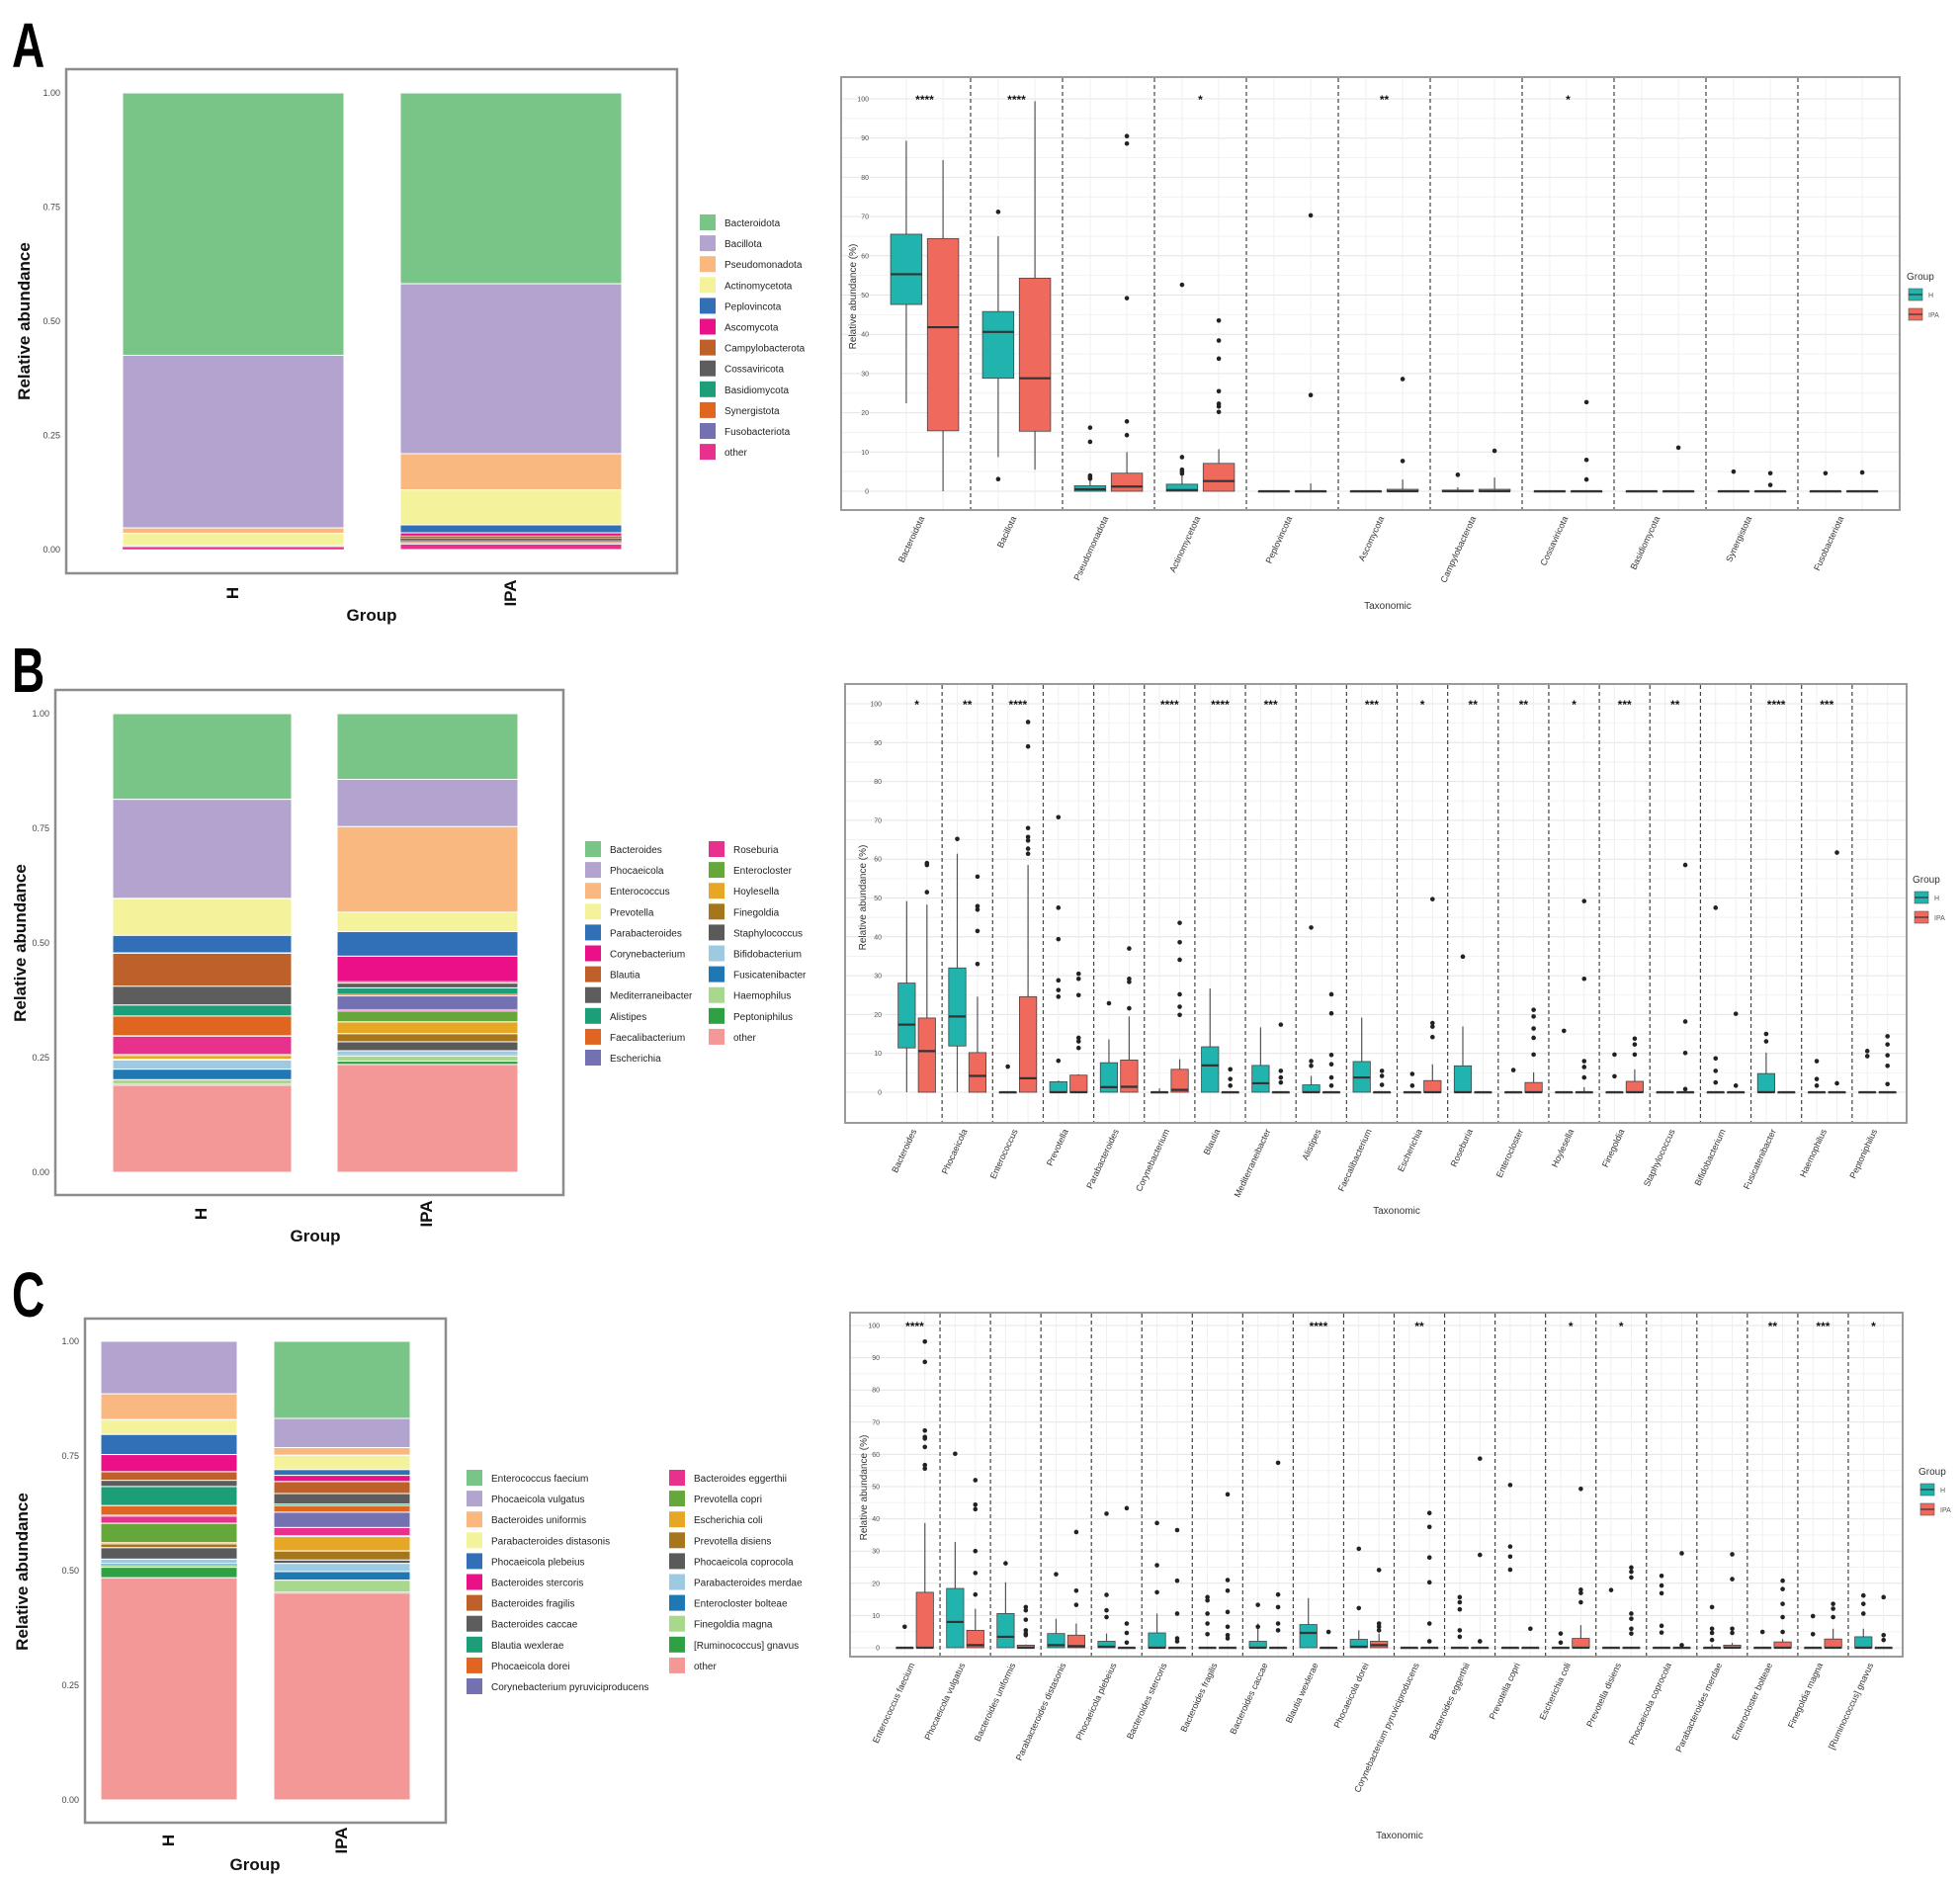  Describe the element at coordinates (746, 1647) in the screenshot. I see `legend-label: [Ruminococcus] gnavus` at that location.